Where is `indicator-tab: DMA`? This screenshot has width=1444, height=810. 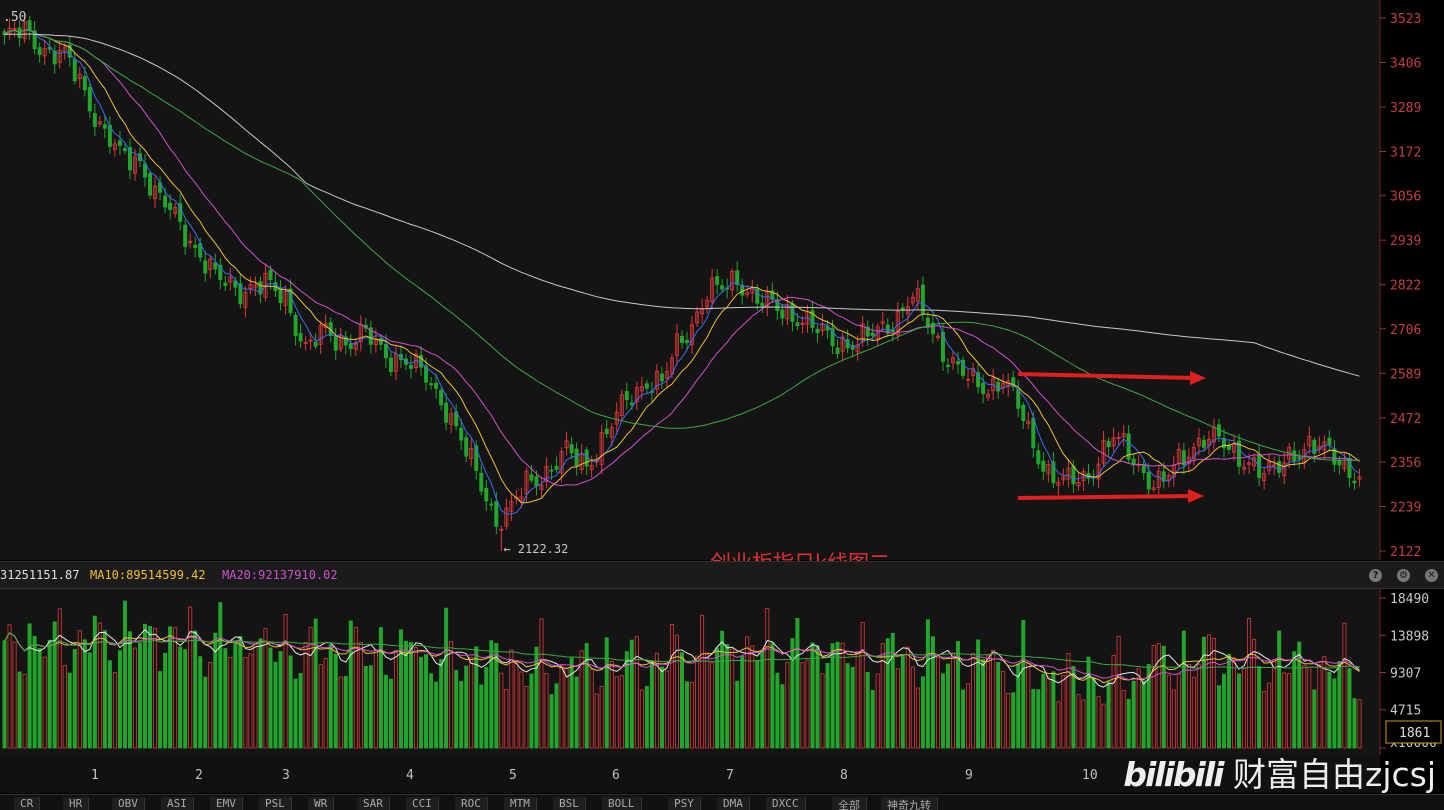 indicator-tab: DMA is located at coordinates (733, 803).